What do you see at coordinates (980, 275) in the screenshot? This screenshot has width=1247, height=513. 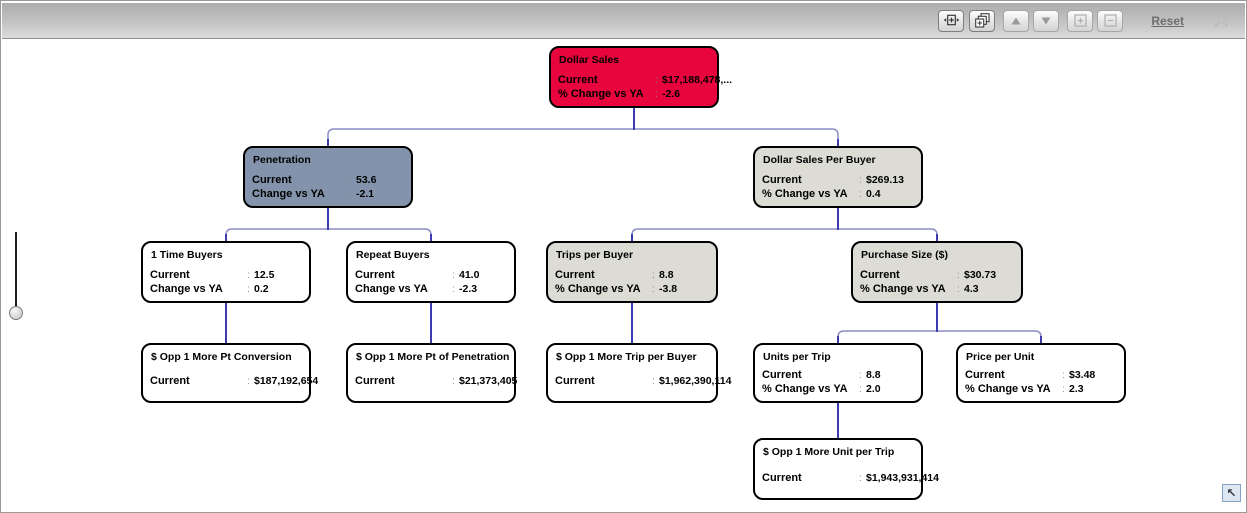 I see `metric-value: $30.73` at bounding box center [980, 275].